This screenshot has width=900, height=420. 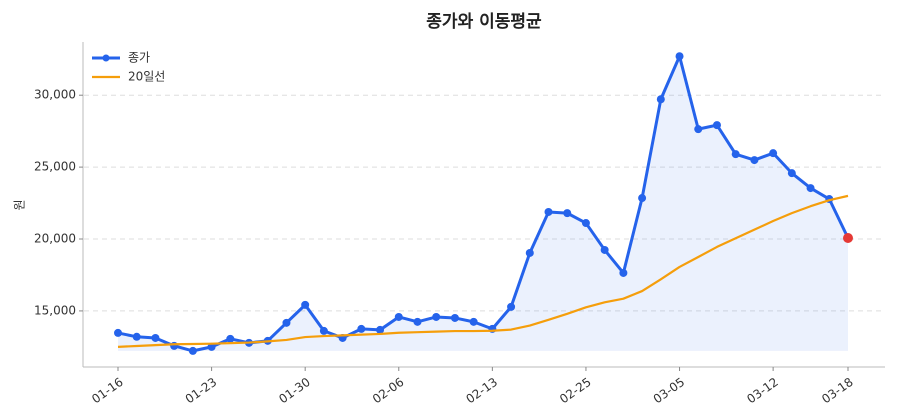 I want to click on x-tick-label: 01-30, so click(x=294, y=390).